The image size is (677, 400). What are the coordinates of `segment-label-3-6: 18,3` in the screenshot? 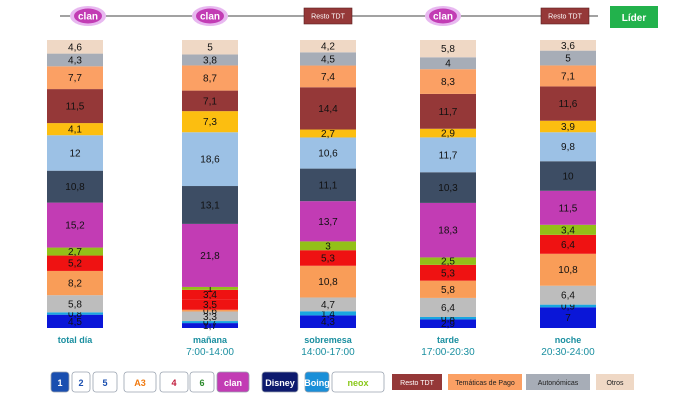 It's located at (448, 231).